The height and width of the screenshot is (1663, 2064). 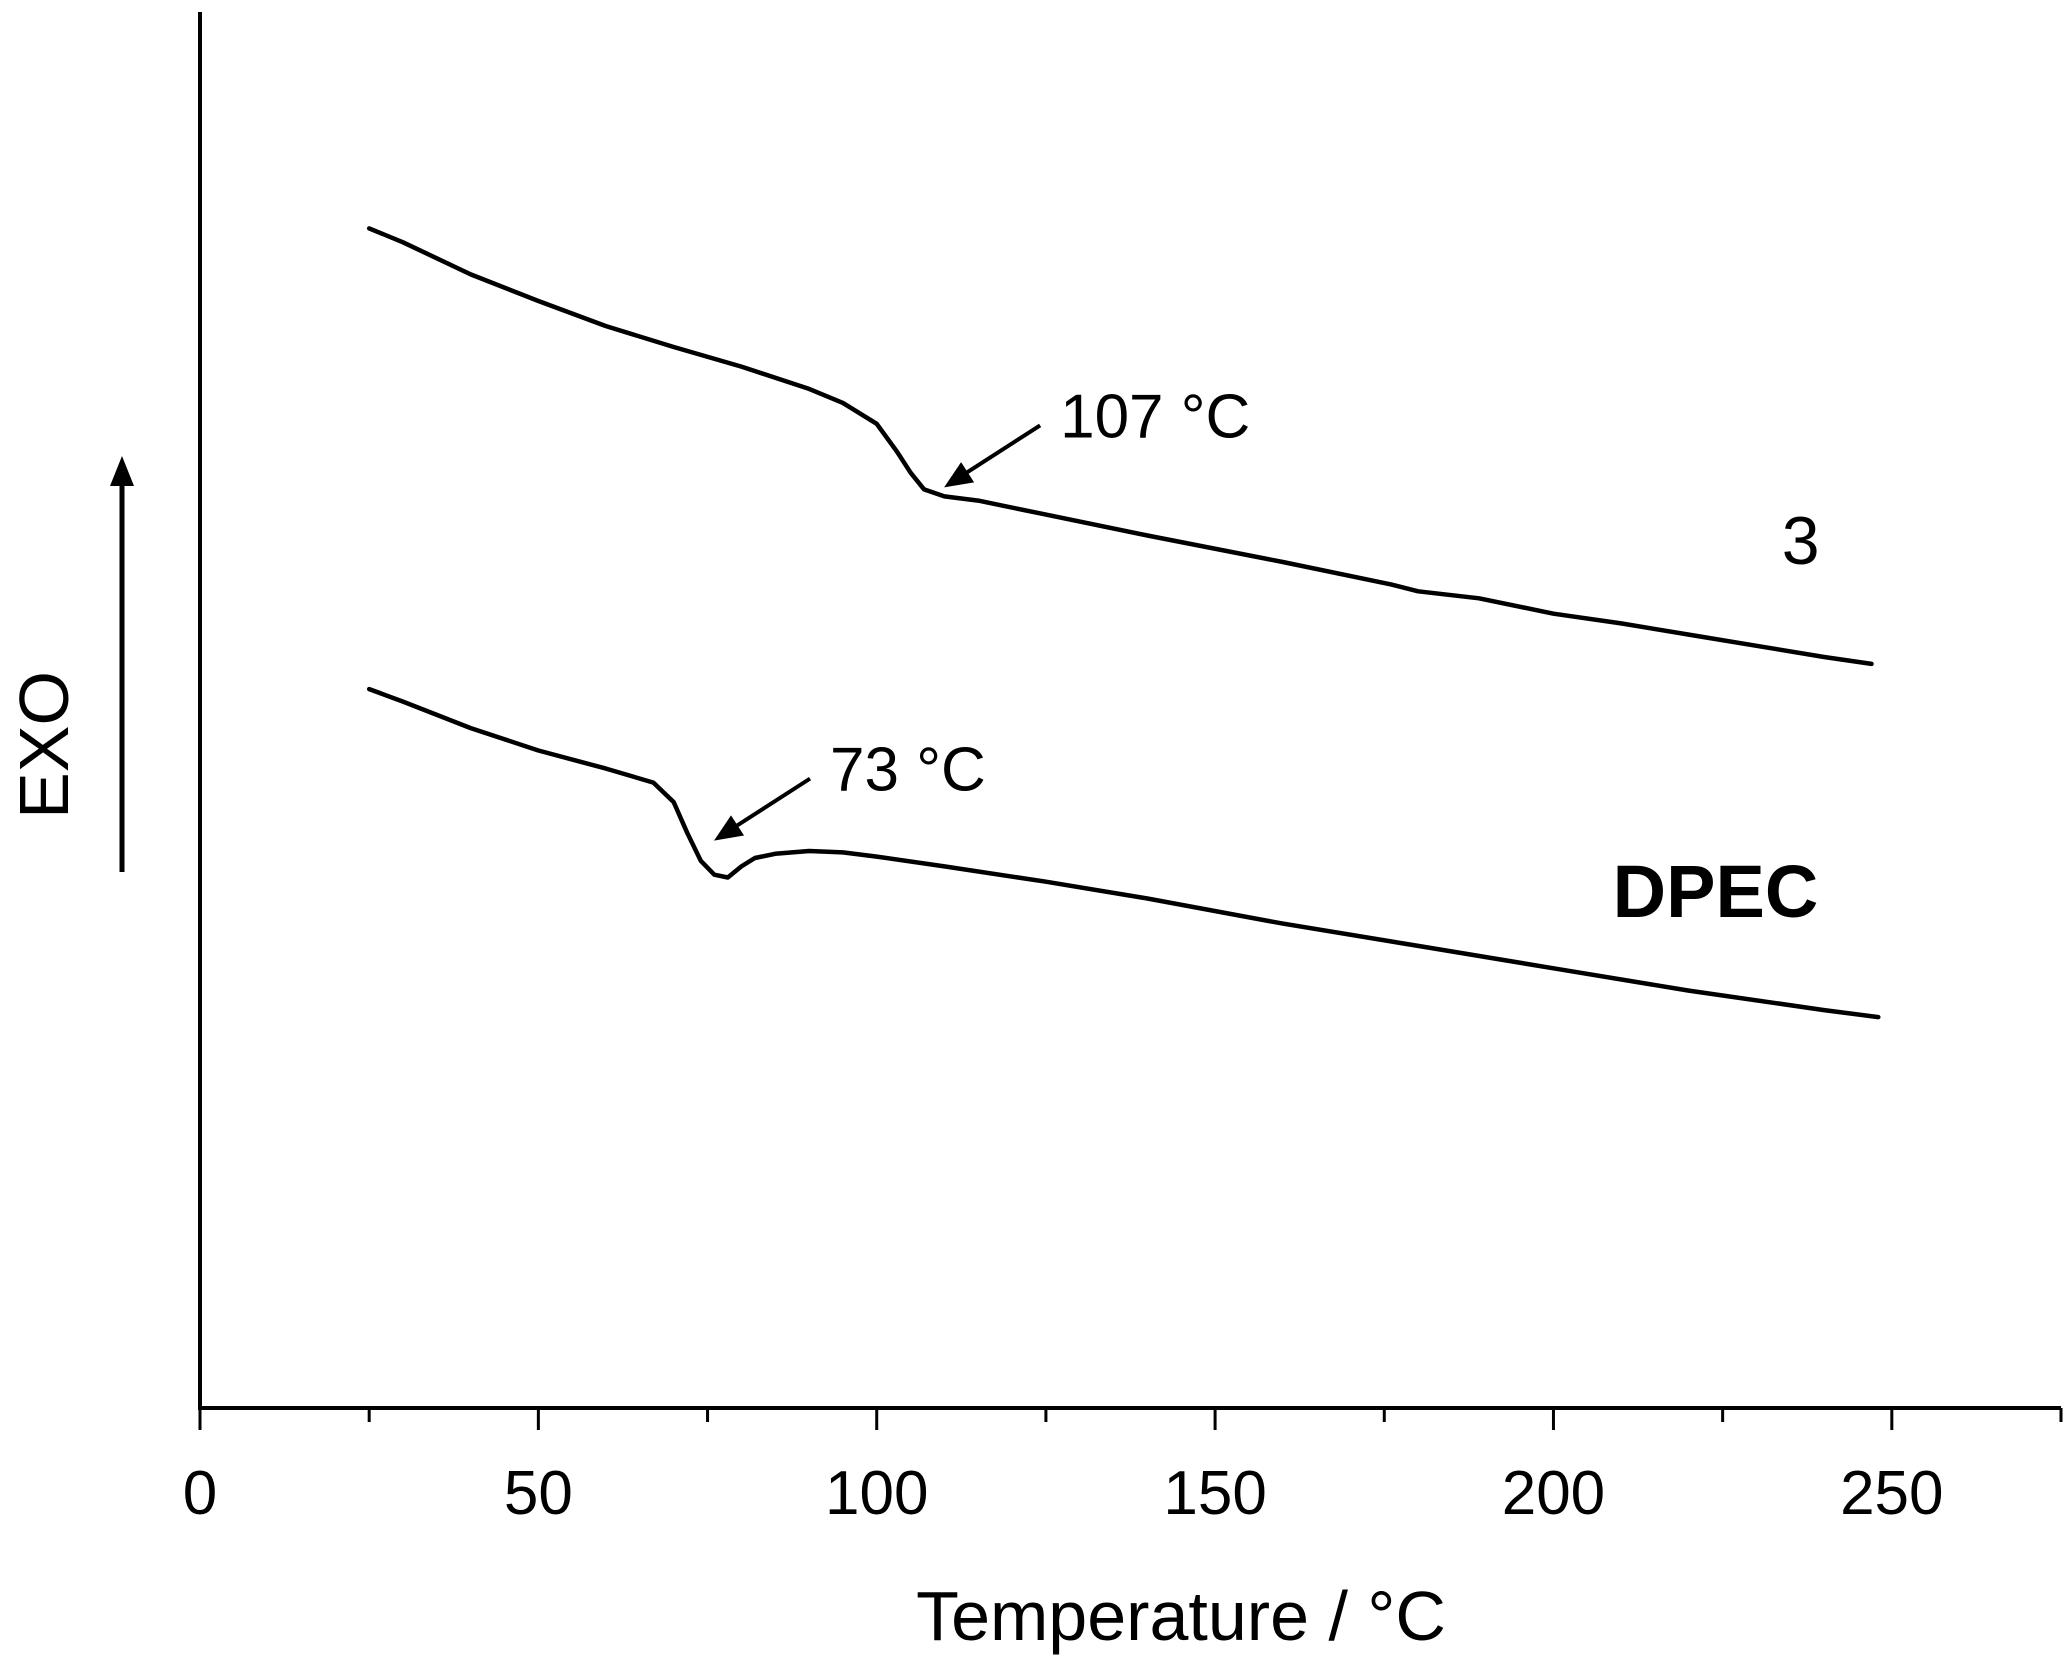 I want to click on y-axis-title: EXO, so click(x=44, y=745).